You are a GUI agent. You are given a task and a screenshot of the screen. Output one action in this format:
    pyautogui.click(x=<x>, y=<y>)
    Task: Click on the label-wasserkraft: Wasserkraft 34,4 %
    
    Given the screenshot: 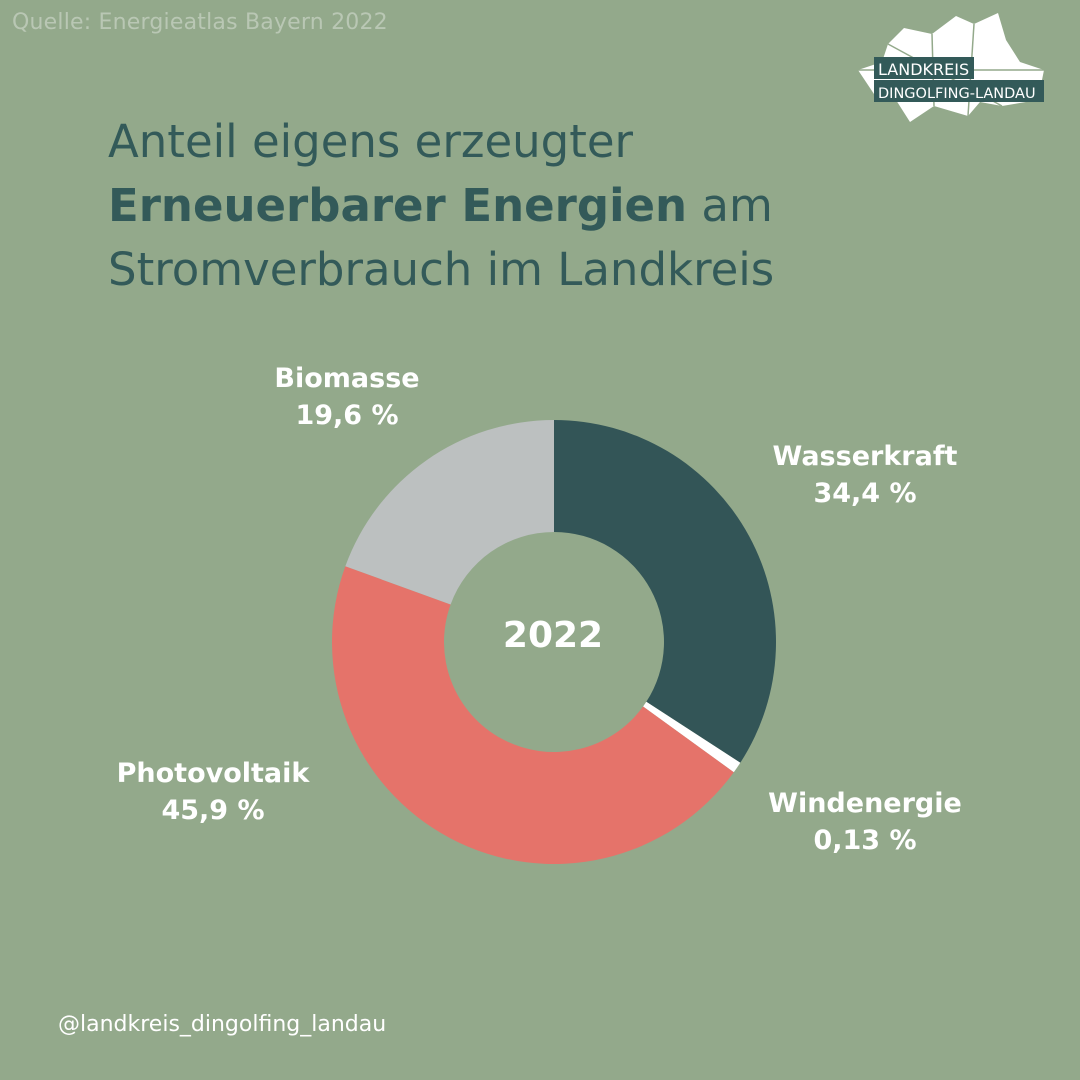 What is the action you would take?
    pyautogui.click(x=865, y=475)
    